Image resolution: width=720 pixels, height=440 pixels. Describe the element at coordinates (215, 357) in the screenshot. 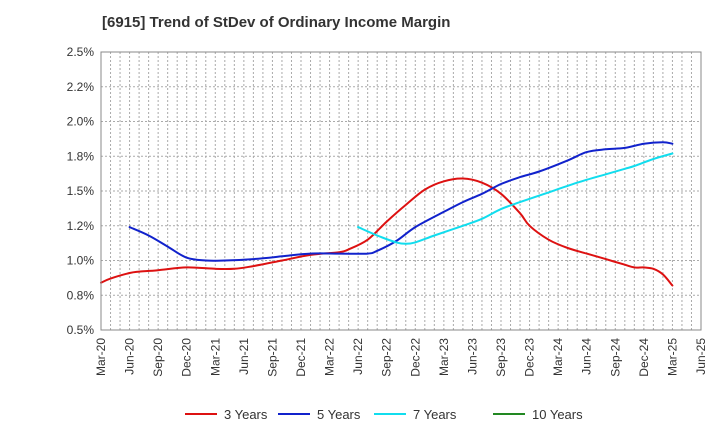

I see `x-tick-label: Mar-21` at that location.